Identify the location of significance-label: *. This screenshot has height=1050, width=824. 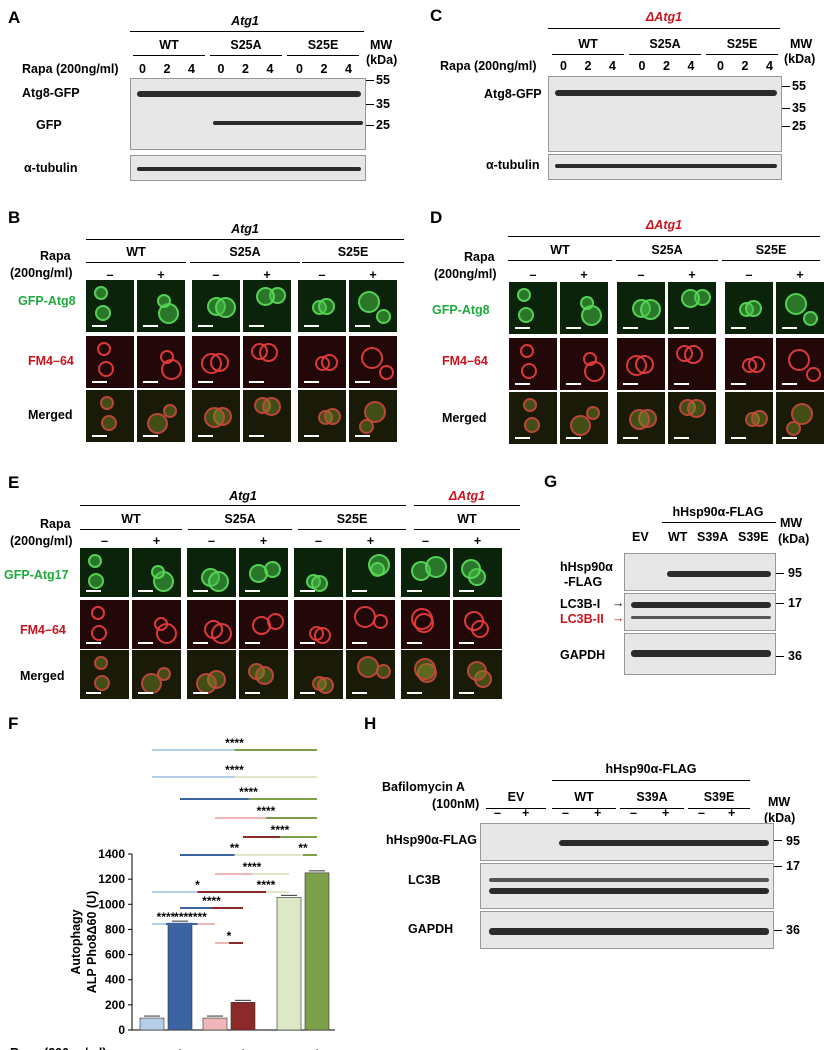
(197, 885).